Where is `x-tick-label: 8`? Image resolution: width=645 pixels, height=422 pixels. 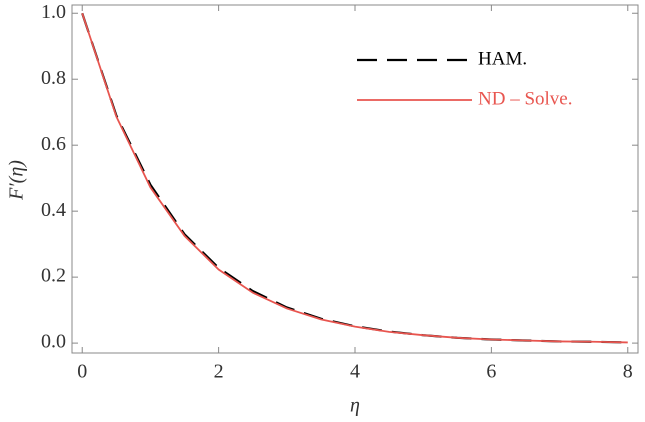
x-tick-label: 8 is located at coordinates (628, 372).